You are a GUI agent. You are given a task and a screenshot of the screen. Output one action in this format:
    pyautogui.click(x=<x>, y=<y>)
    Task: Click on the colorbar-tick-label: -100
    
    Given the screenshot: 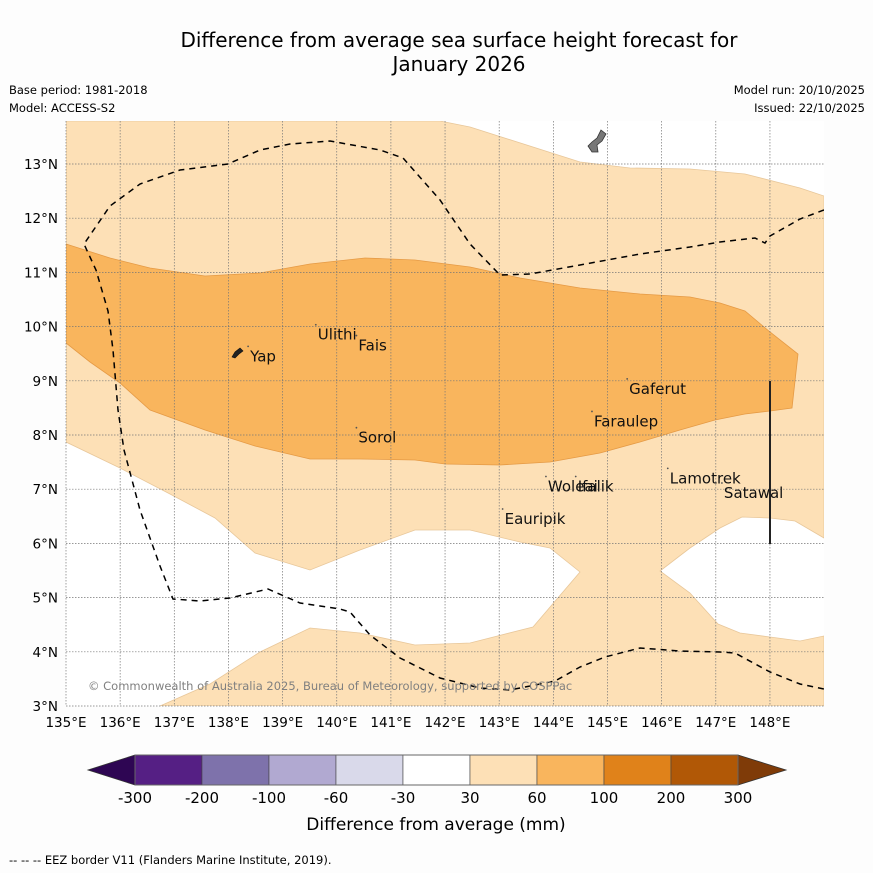 What is the action you would take?
    pyautogui.click(x=269, y=798)
    